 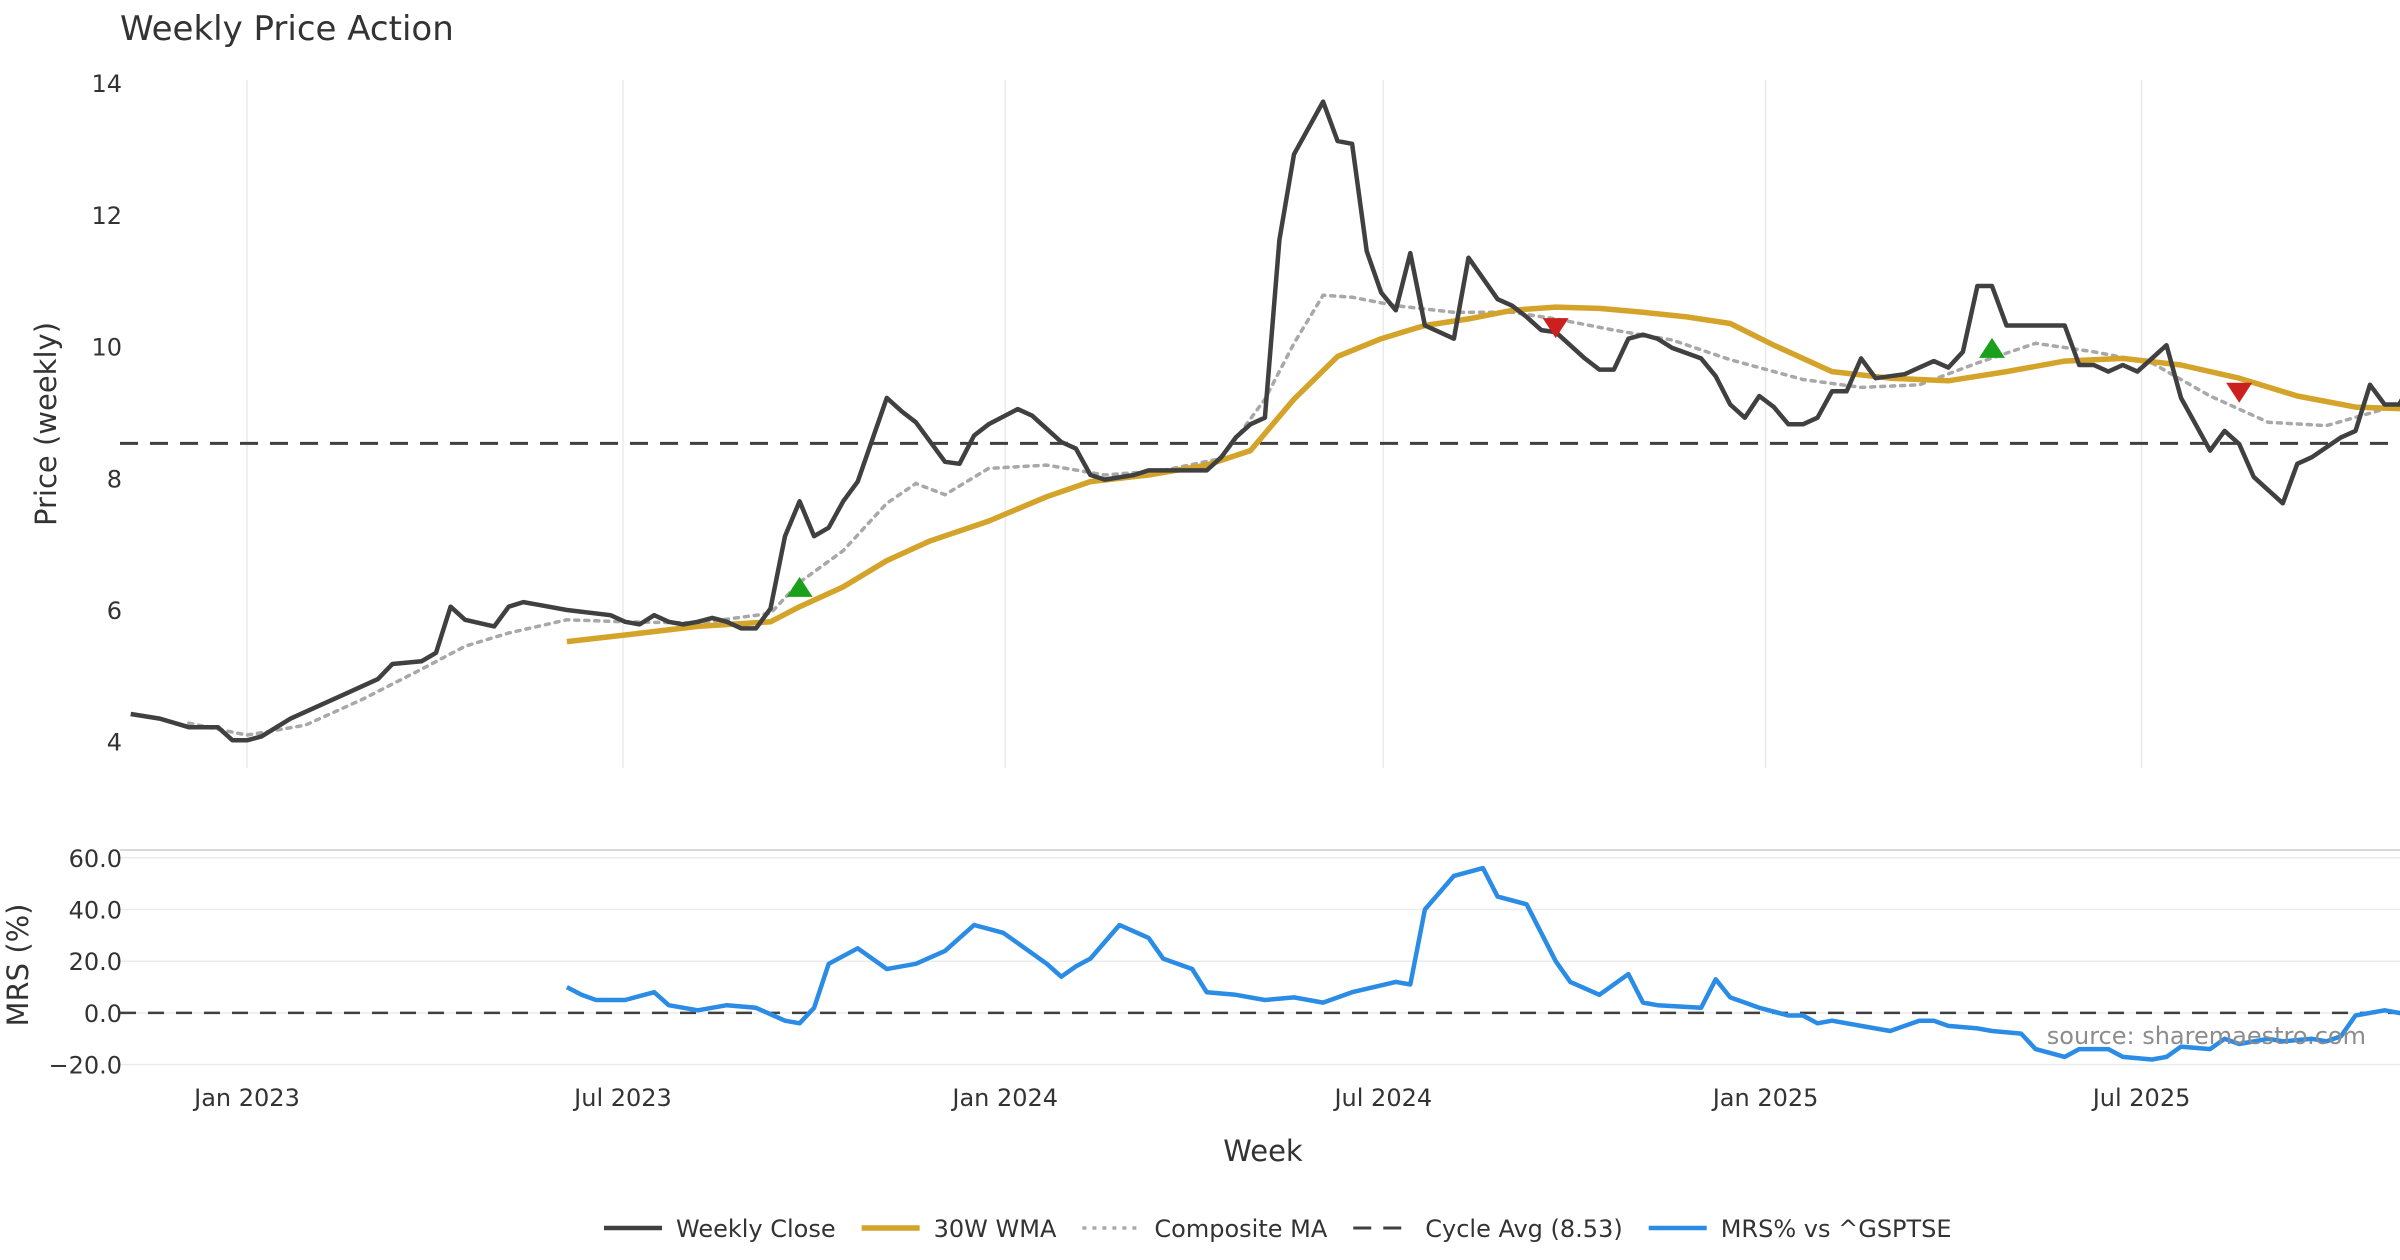 I want to click on mrs-y-tick-label: −20.0, so click(x=85, y=1066).